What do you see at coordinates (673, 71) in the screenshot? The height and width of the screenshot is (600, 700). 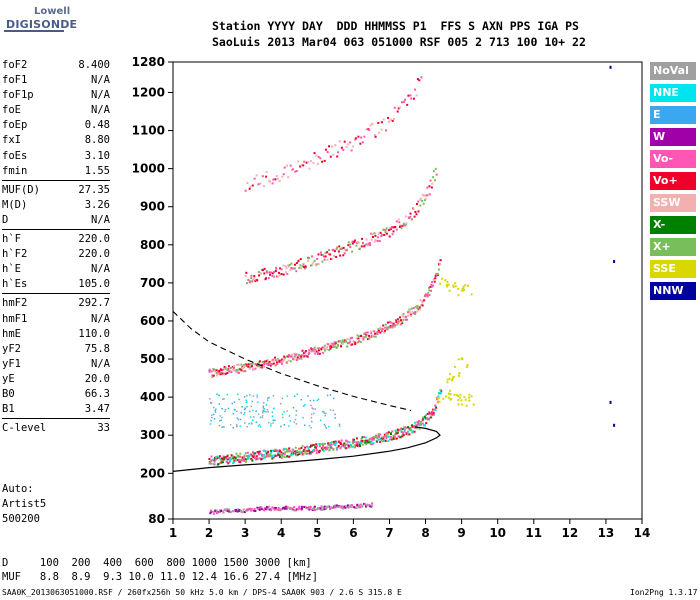 I see `legend-item-noval: NoVal` at bounding box center [673, 71].